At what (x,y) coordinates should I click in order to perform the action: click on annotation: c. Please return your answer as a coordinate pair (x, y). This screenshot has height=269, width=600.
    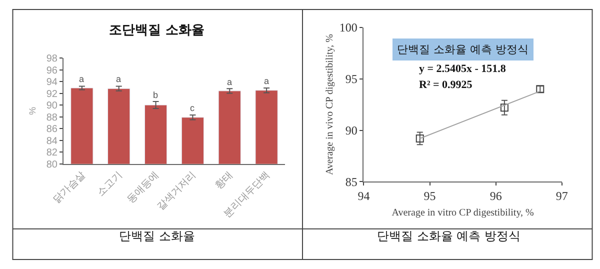
    Looking at the image, I should click on (192, 108).